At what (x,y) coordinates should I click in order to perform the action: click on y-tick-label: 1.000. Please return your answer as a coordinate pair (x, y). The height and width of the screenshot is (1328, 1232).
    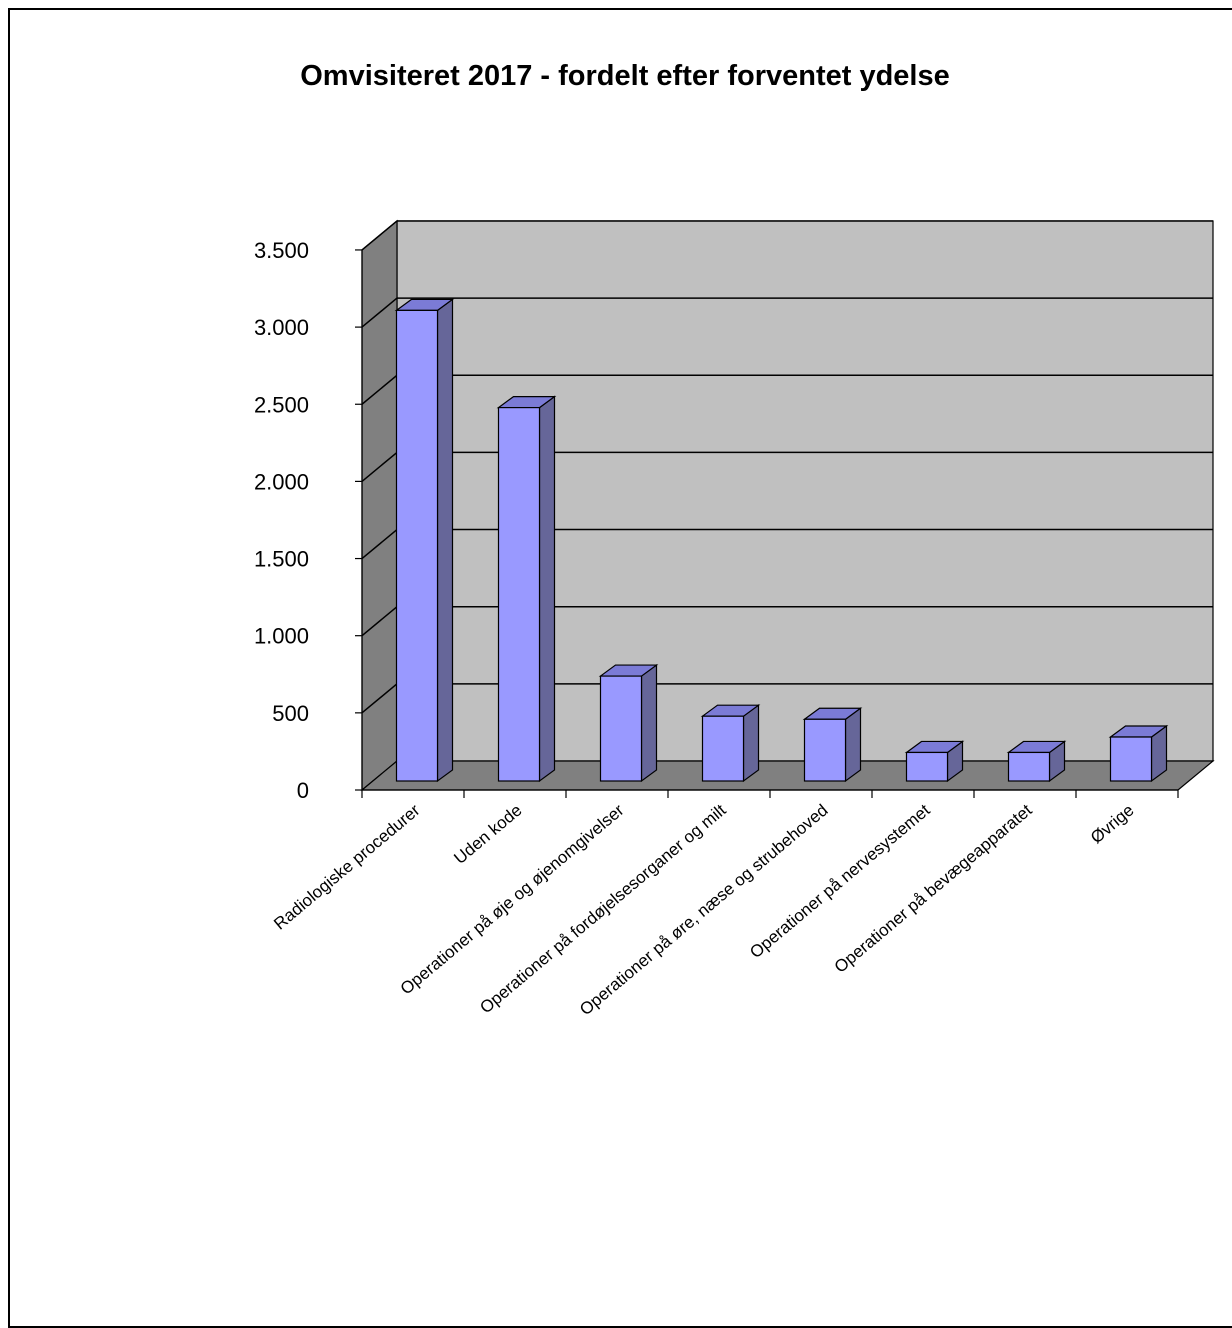
    Looking at the image, I should click on (281, 636).